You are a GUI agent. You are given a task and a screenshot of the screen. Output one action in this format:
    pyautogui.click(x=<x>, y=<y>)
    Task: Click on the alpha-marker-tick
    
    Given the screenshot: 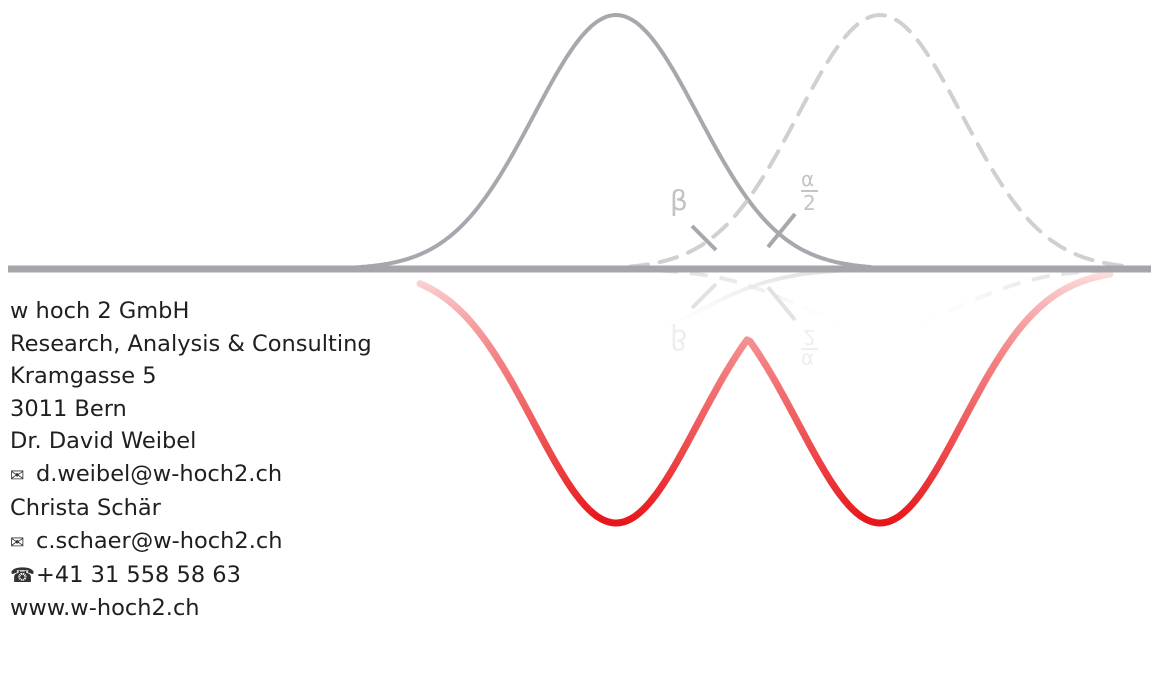 What is the action you would take?
    pyautogui.click(x=781, y=230)
    